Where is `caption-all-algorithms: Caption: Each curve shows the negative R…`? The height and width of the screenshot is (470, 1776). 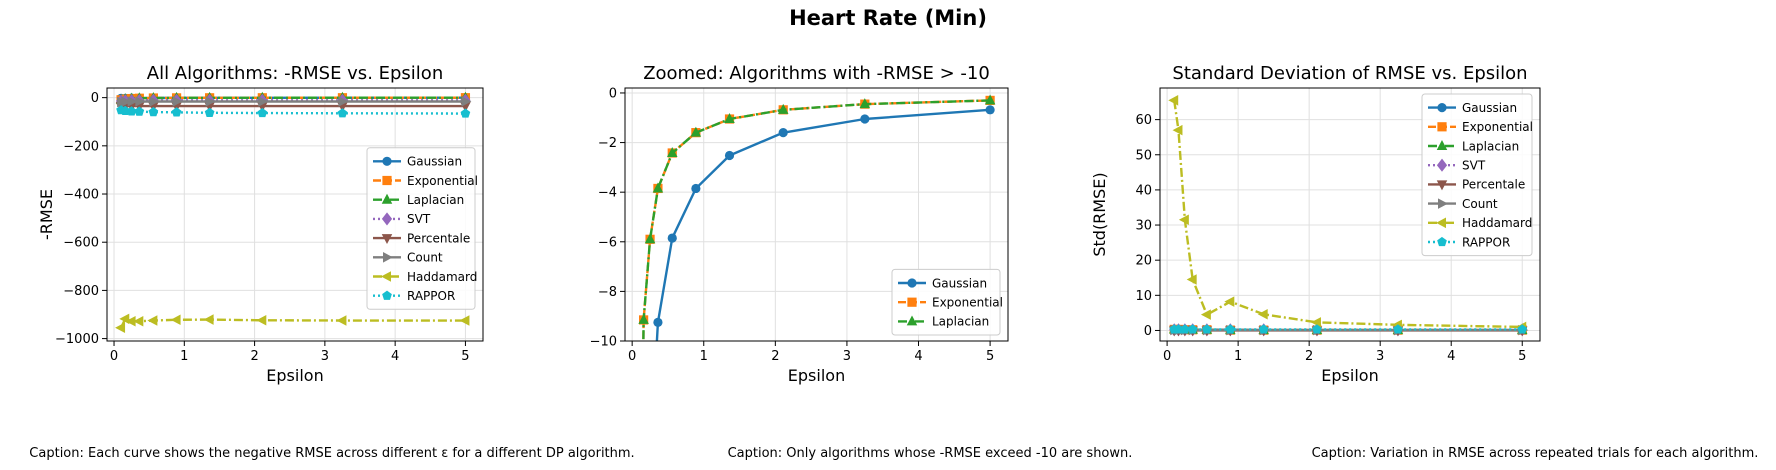 caption-all-algorithms: Caption: Each curve shows the negative R… is located at coordinates (332, 453).